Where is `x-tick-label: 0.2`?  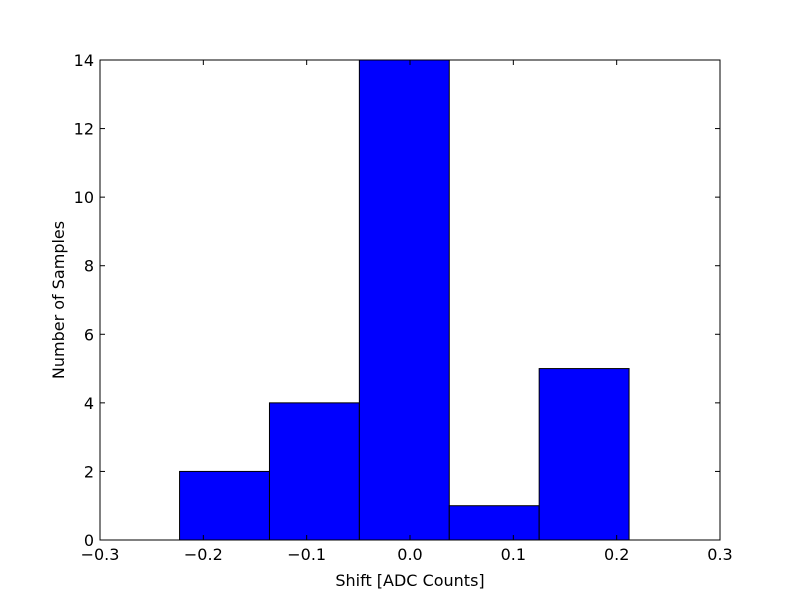
x-tick-label: 0.2 is located at coordinates (616, 554).